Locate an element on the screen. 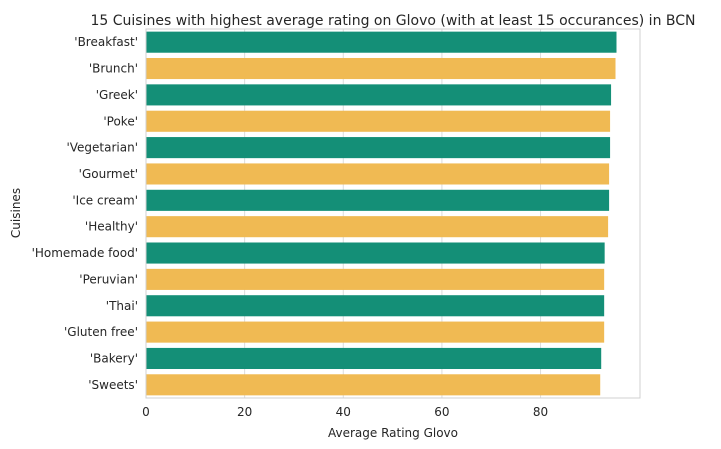  y-tick-label: 'Sweets' is located at coordinates (113, 385).